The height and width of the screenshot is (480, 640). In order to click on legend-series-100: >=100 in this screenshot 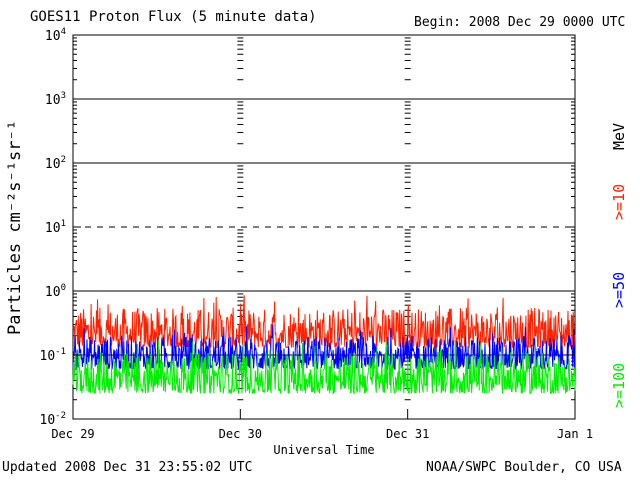, I will do `click(619, 385)`.